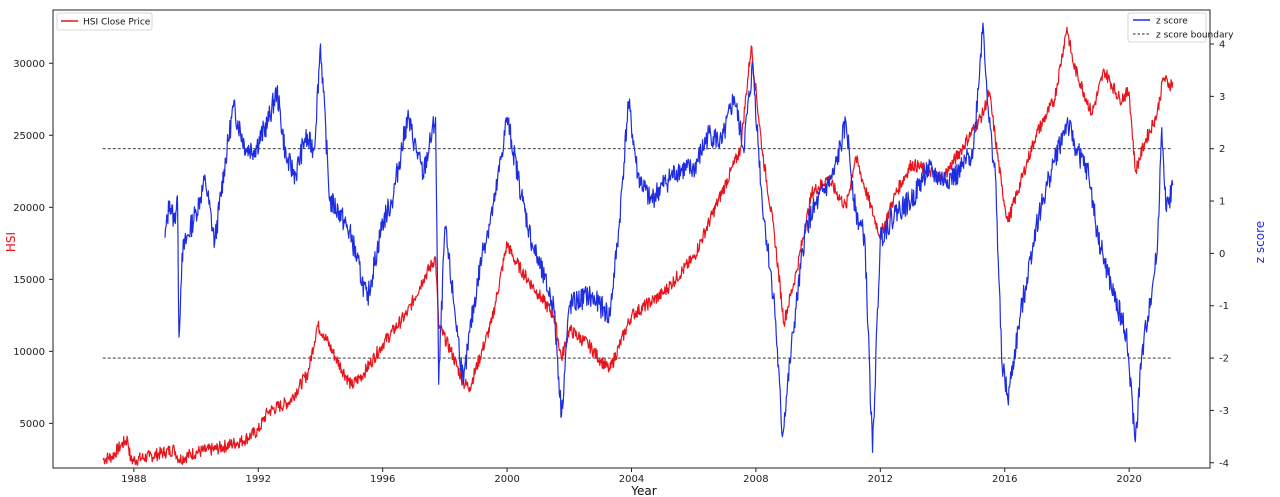 The image size is (1280, 497). I want to click on legend-boundary-label: z score boundary, so click(1195, 36).